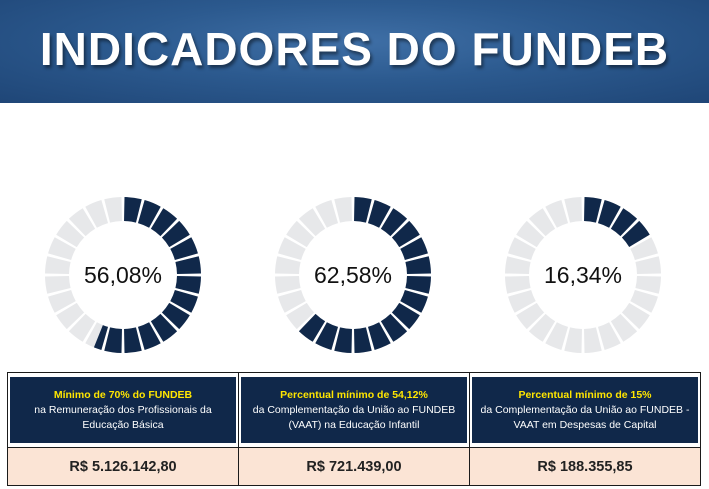 The width and height of the screenshot is (709, 489). What do you see at coordinates (354, 48) in the screenshot?
I see `page-title: INDICADORES DO FUNDEB` at bounding box center [354, 48].